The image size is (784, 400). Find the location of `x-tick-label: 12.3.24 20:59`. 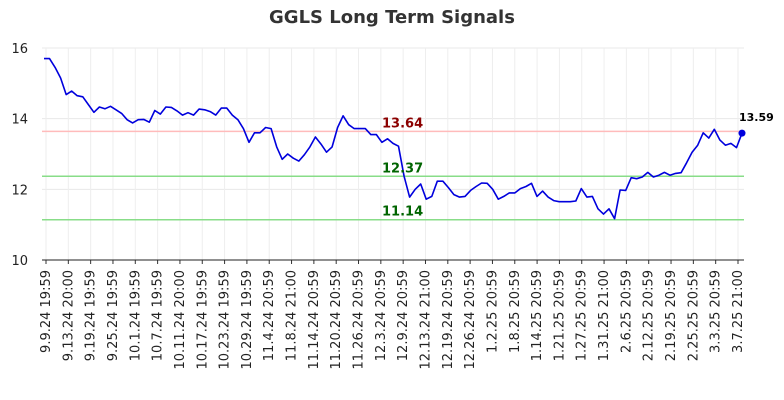

x-tick-label: 12.3.24 20:59 is located at coordinates (381, 315).